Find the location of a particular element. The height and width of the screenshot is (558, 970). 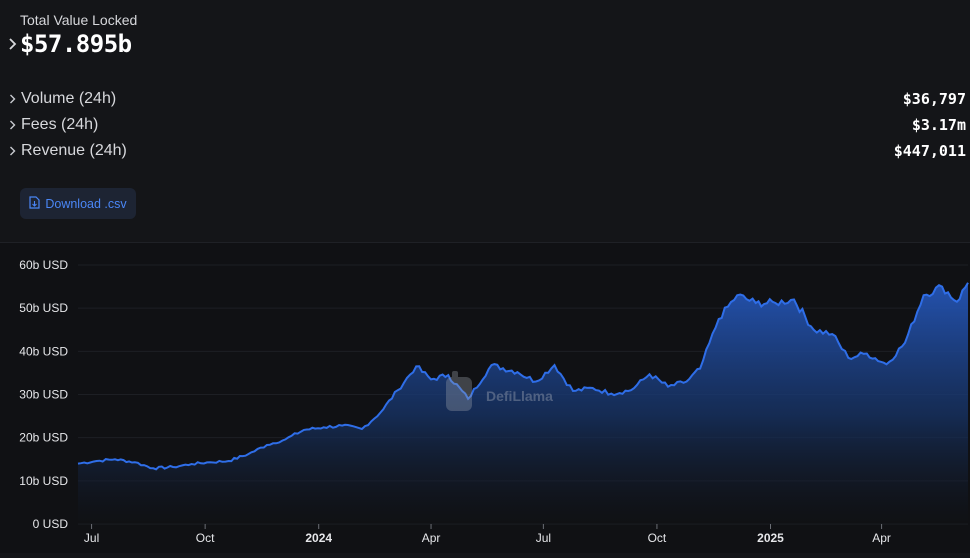

y-tick-label: 40b USD is located at coordinates (43, 351).